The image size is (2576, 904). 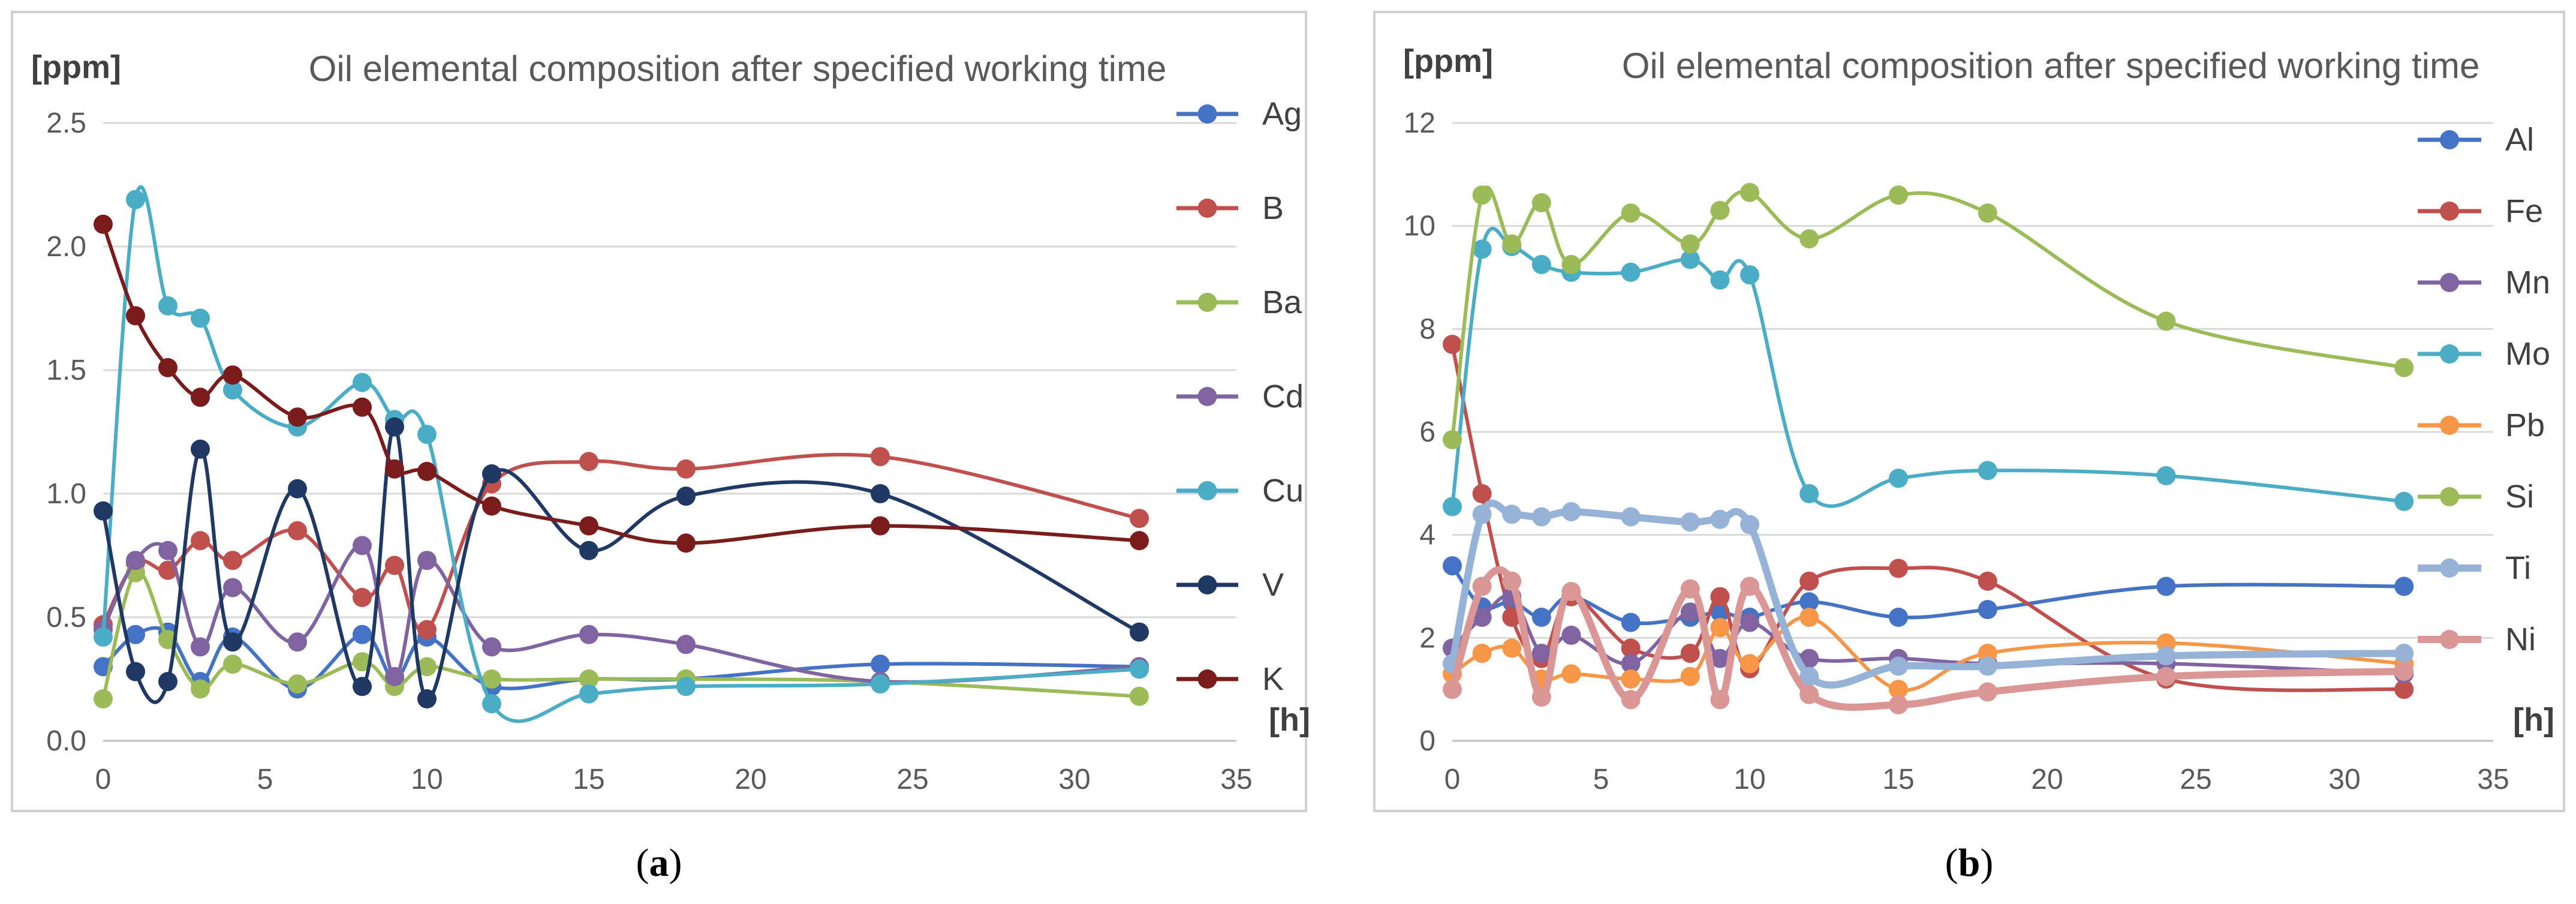 What do you see at coordinates (2525, 425) in the screenshot?
I see `legend-label: Pb` at bounding box center [2525, 425].